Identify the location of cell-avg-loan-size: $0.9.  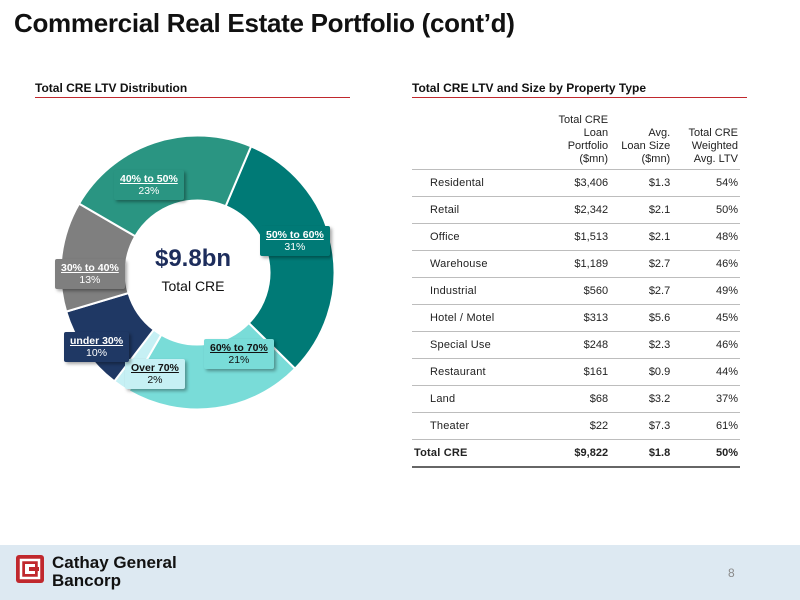
(641, 372).